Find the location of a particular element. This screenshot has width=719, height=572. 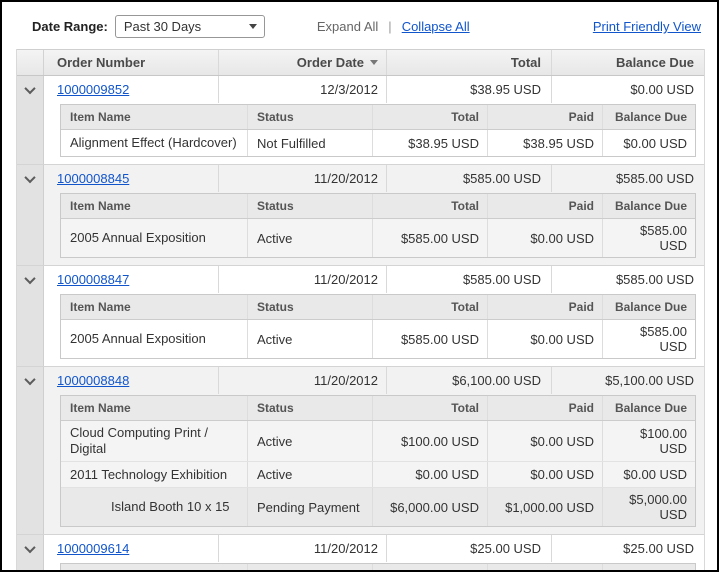

date-range-select: Past 30 Days is located at coordinates (189, 26).